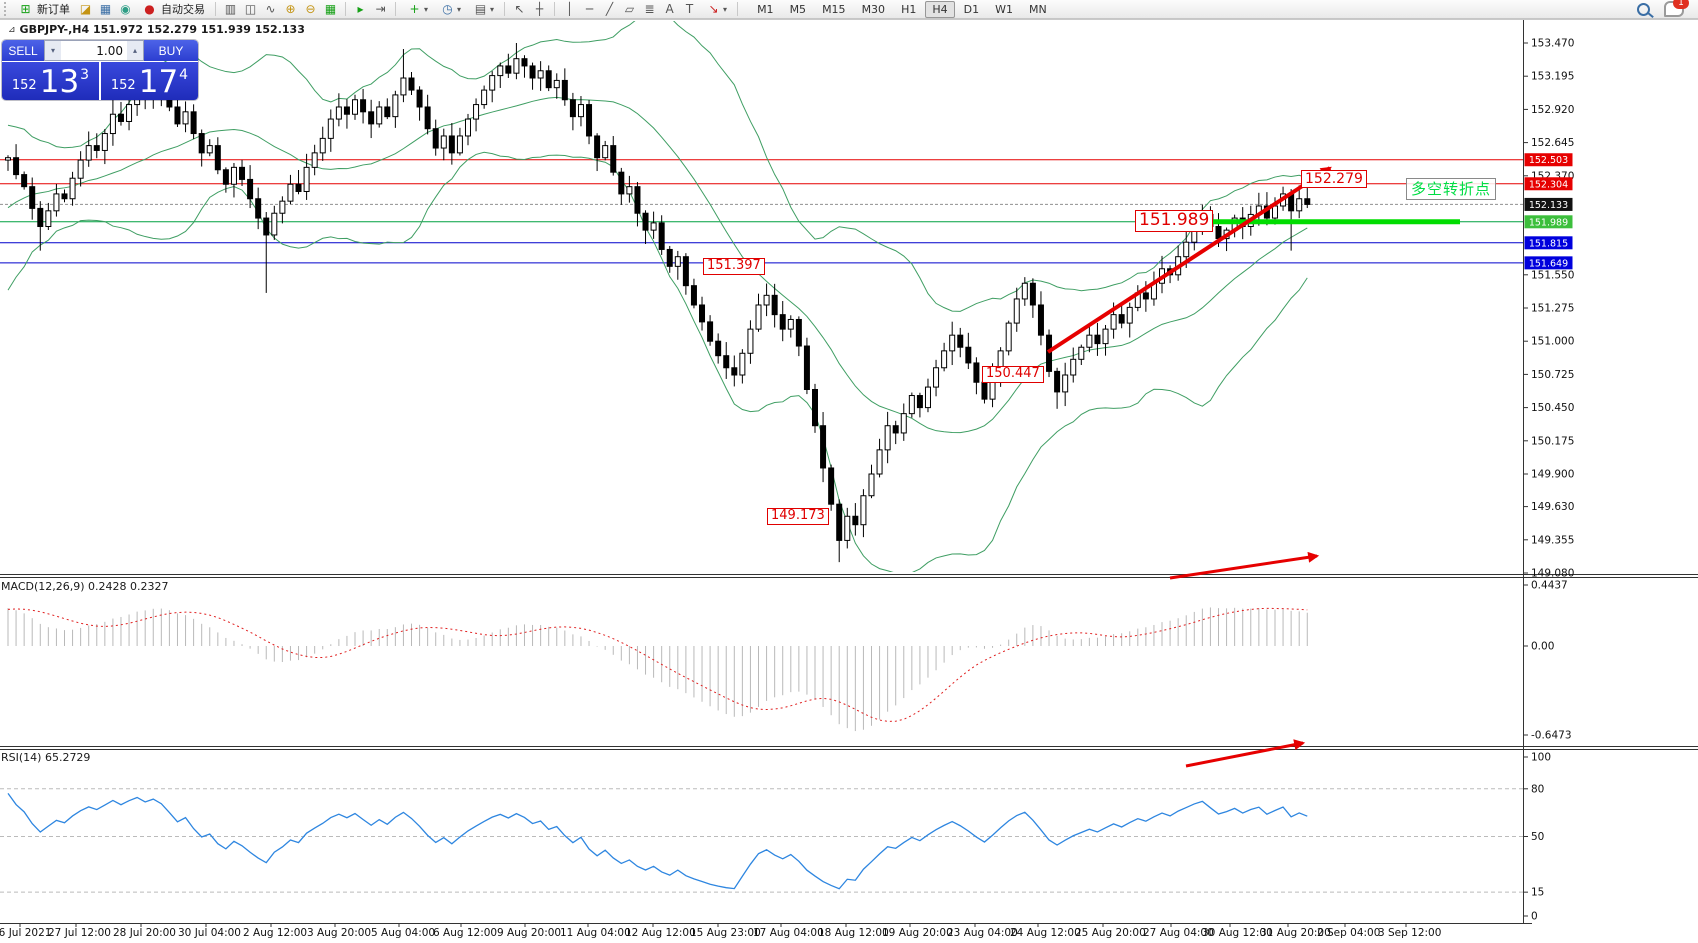 This screenshot has width=1698, height=943. Describe the element at coordinates (450, 9) in the screenshot. I see `periods-button: ◷ ▾` at that location.